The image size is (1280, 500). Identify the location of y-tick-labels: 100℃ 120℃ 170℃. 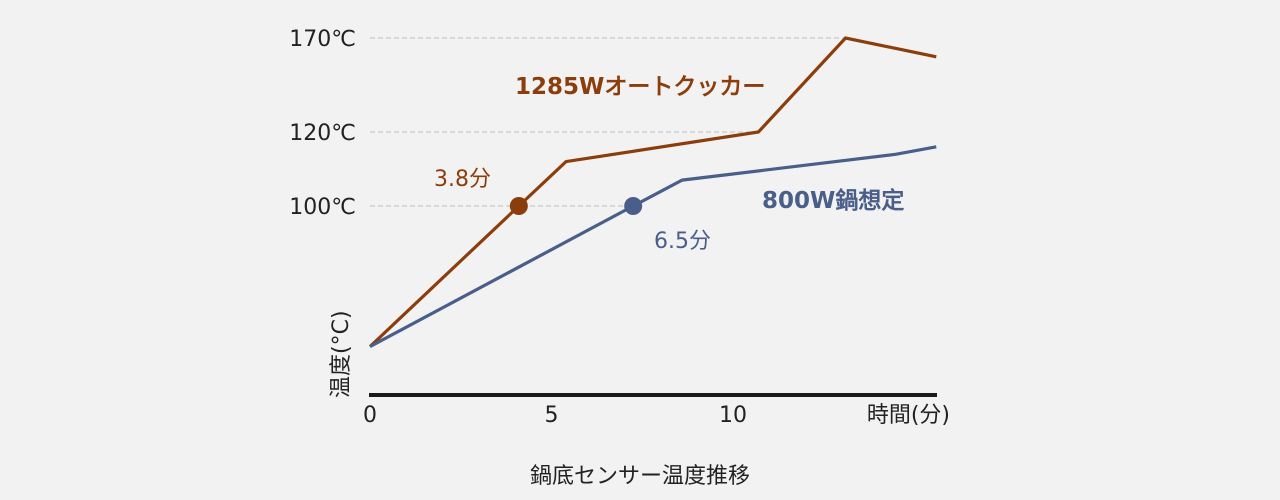
(322, 123).